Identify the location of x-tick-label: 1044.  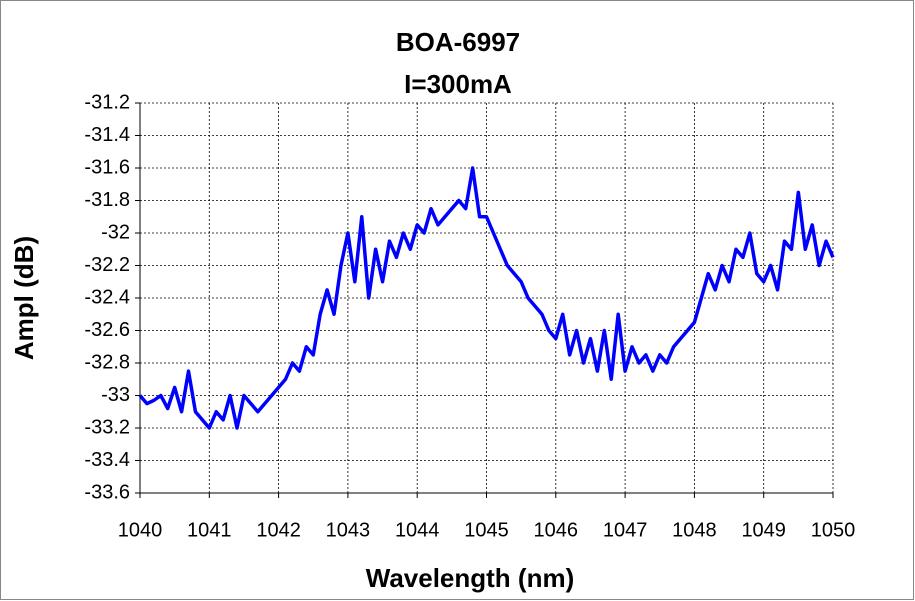
(417, 530).